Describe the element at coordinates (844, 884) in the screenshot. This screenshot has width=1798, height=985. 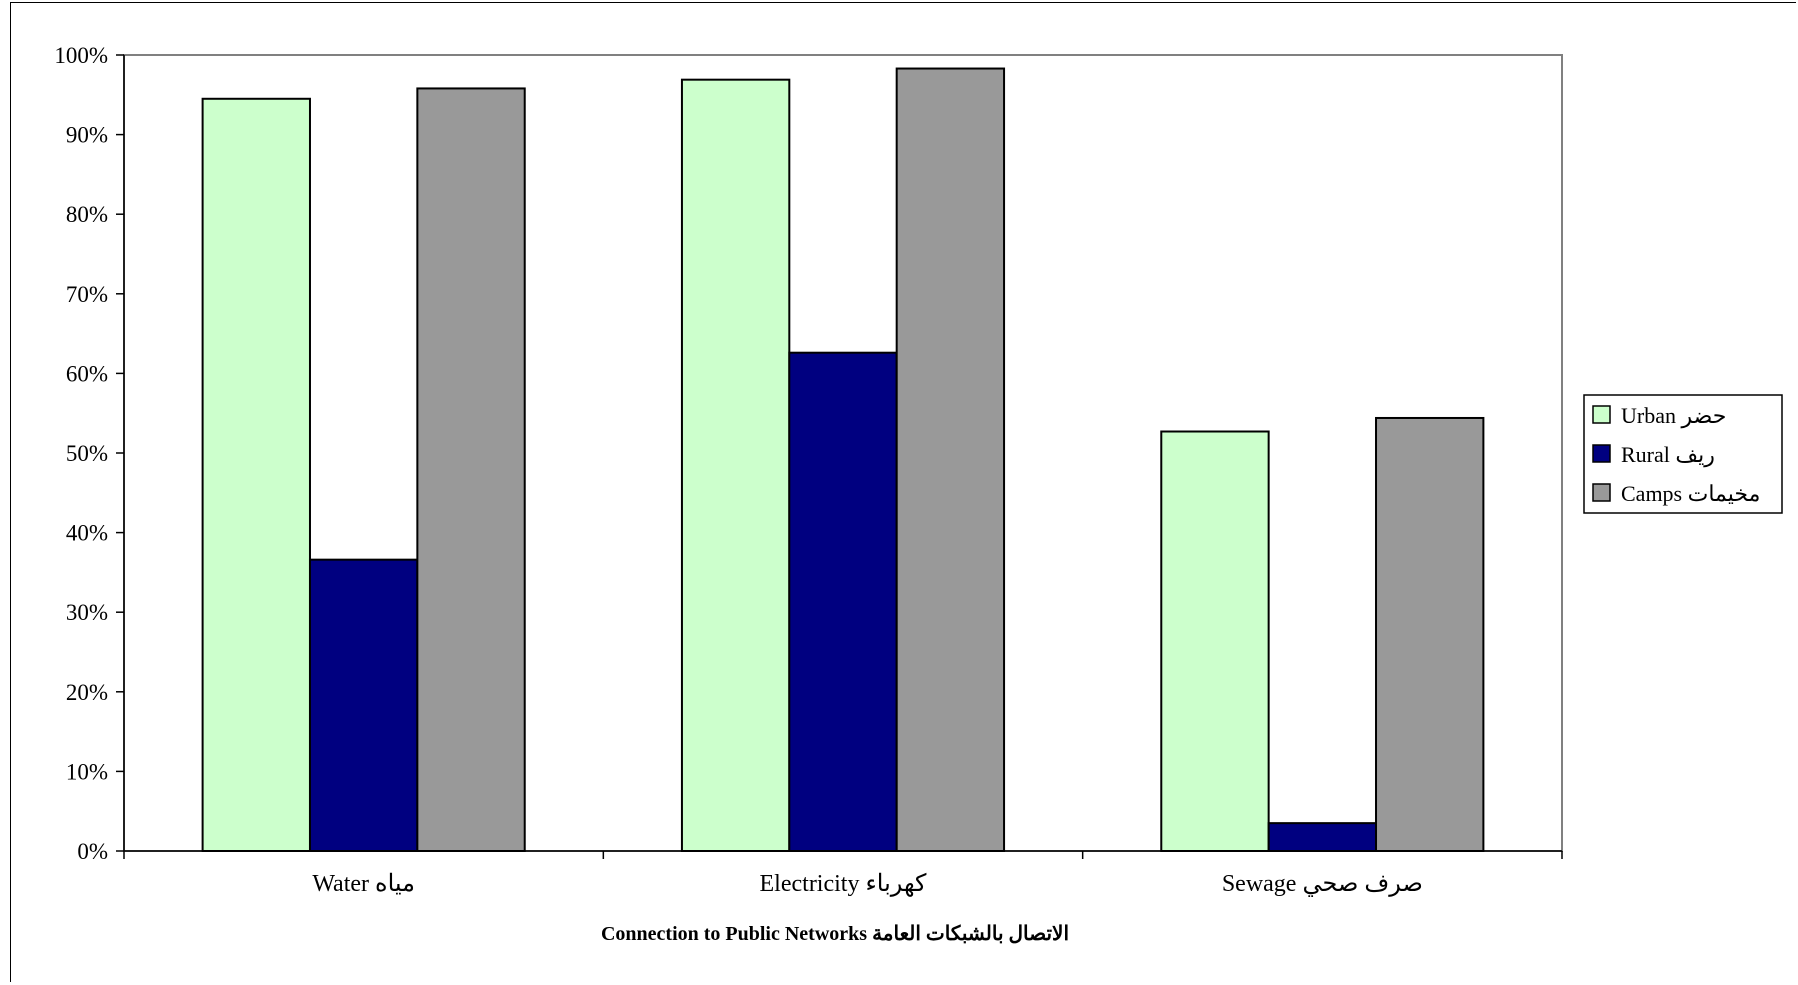
I see `x-tick-label: Electricity كهرباء` at that location.